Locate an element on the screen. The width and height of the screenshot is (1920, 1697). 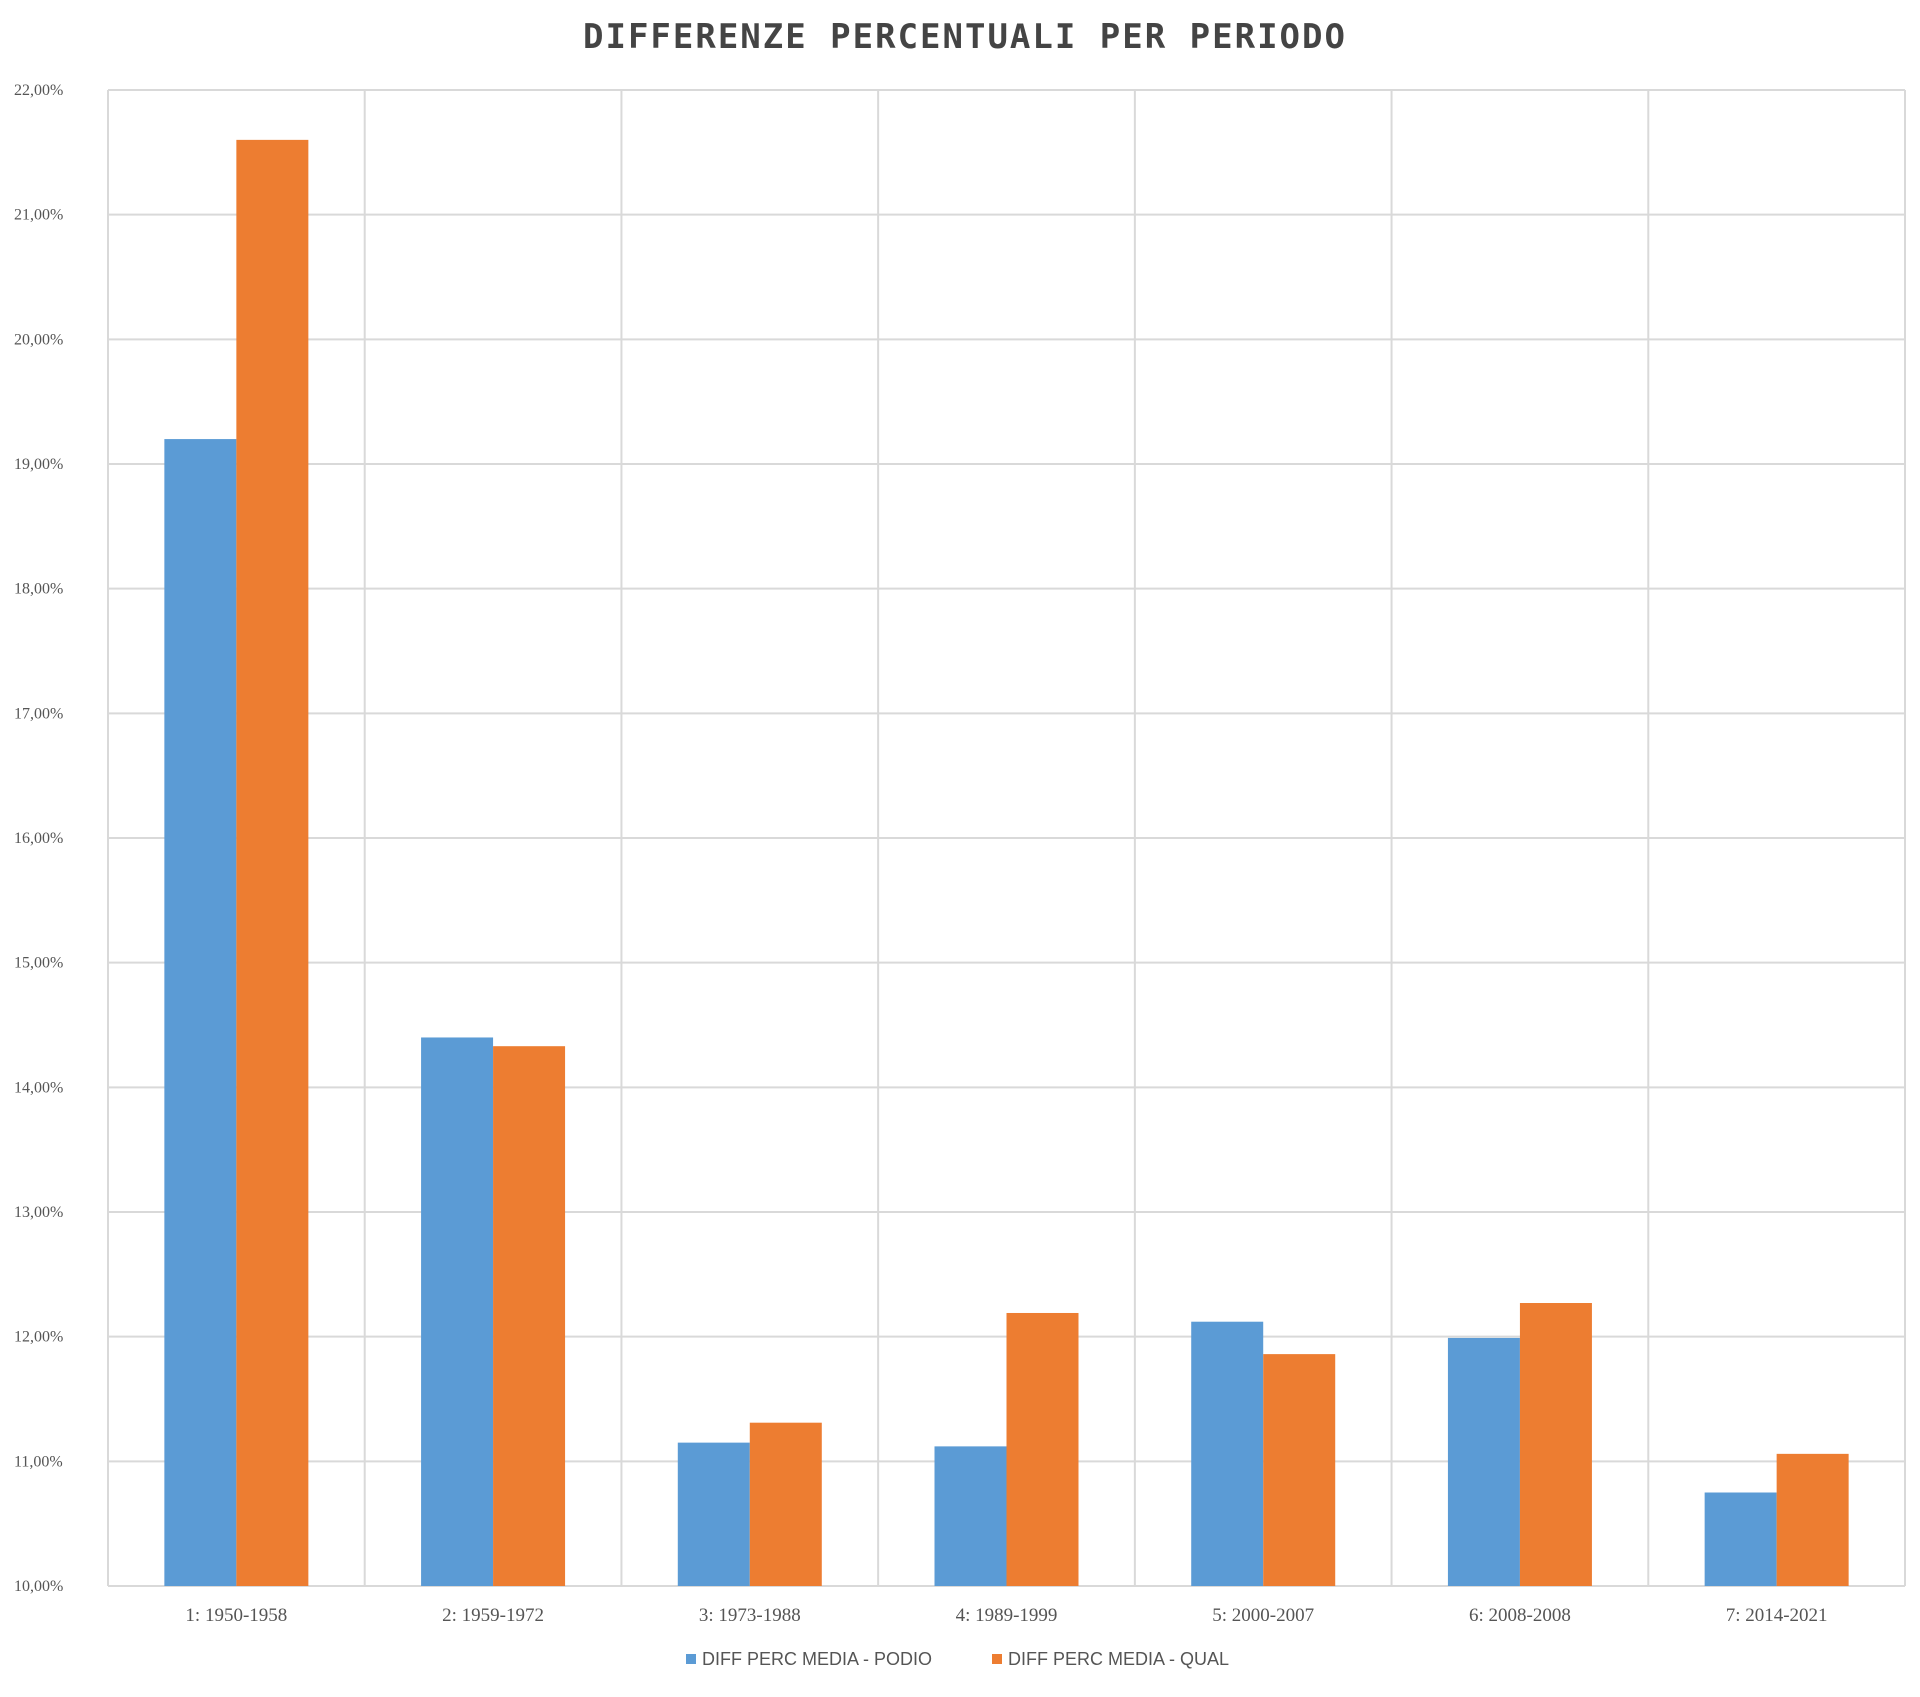
x-tick-label: 3: 1973-1988 is located at coordinates (750, 1615).